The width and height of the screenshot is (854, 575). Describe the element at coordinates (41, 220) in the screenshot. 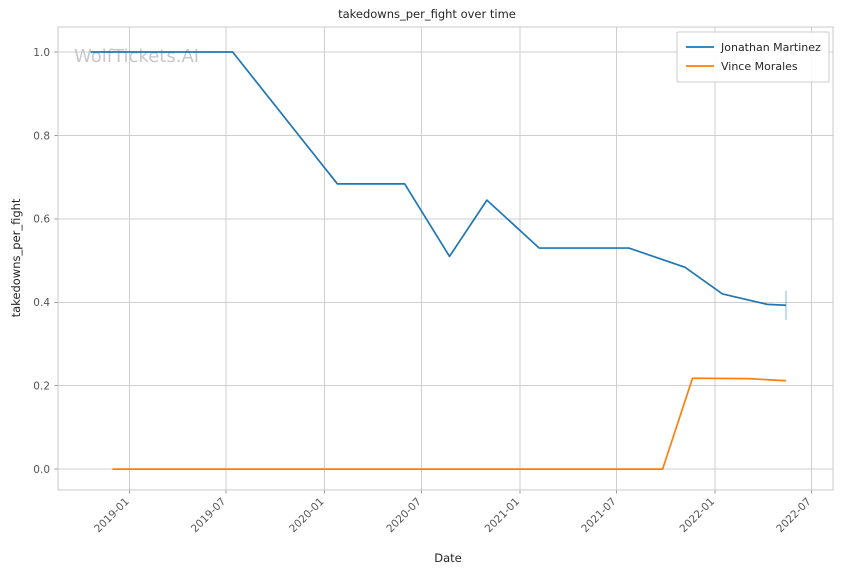

I see `y-tick-label: 0.6` at that location.